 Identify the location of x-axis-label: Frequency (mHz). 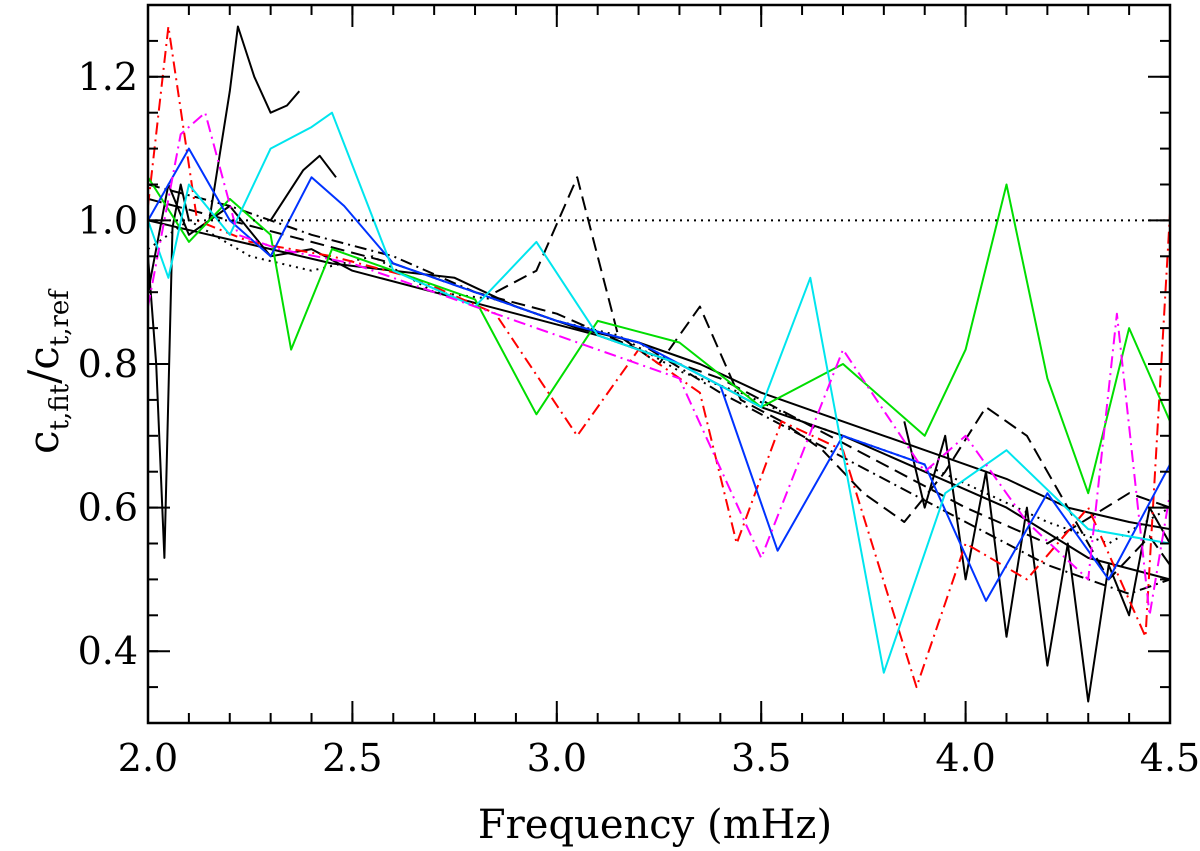
(655, 825).